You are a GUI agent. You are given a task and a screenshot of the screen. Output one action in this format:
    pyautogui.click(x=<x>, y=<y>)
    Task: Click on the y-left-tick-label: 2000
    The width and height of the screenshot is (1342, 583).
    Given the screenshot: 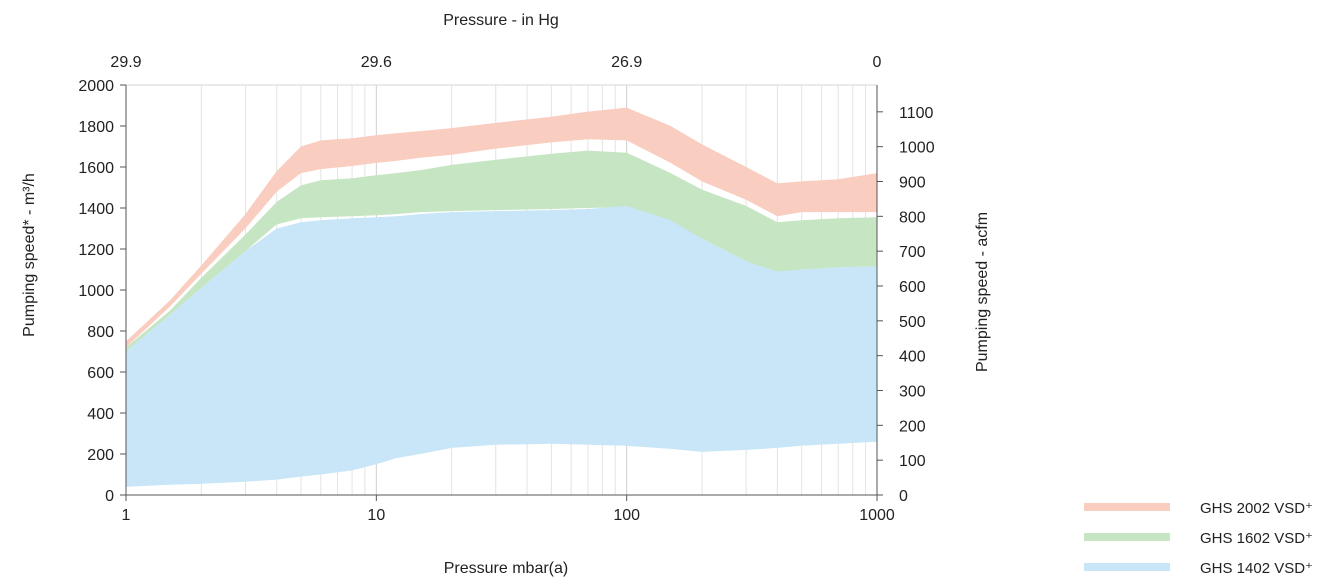 What is the action you would take?
    pyautogui.click(x=96, y=86)
    